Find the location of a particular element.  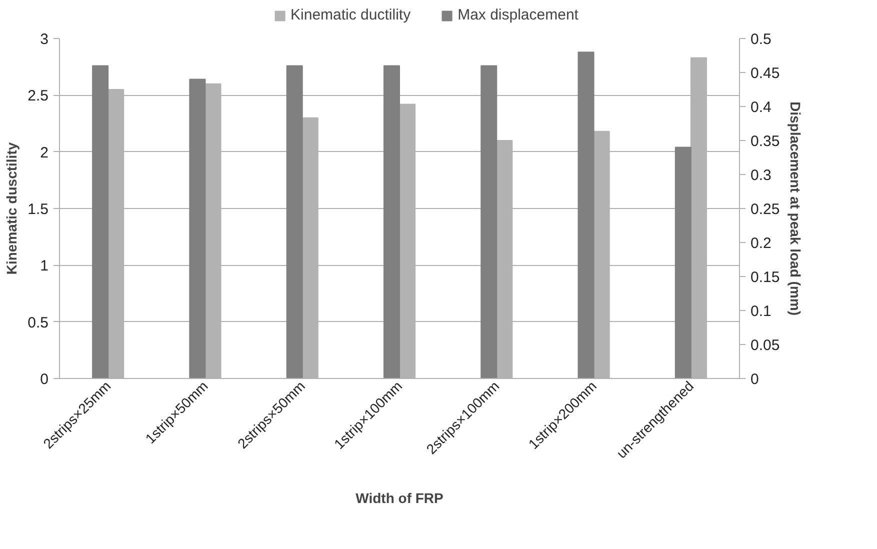

x-axis-title: Width of FRP is located at coordinates (400, 498).